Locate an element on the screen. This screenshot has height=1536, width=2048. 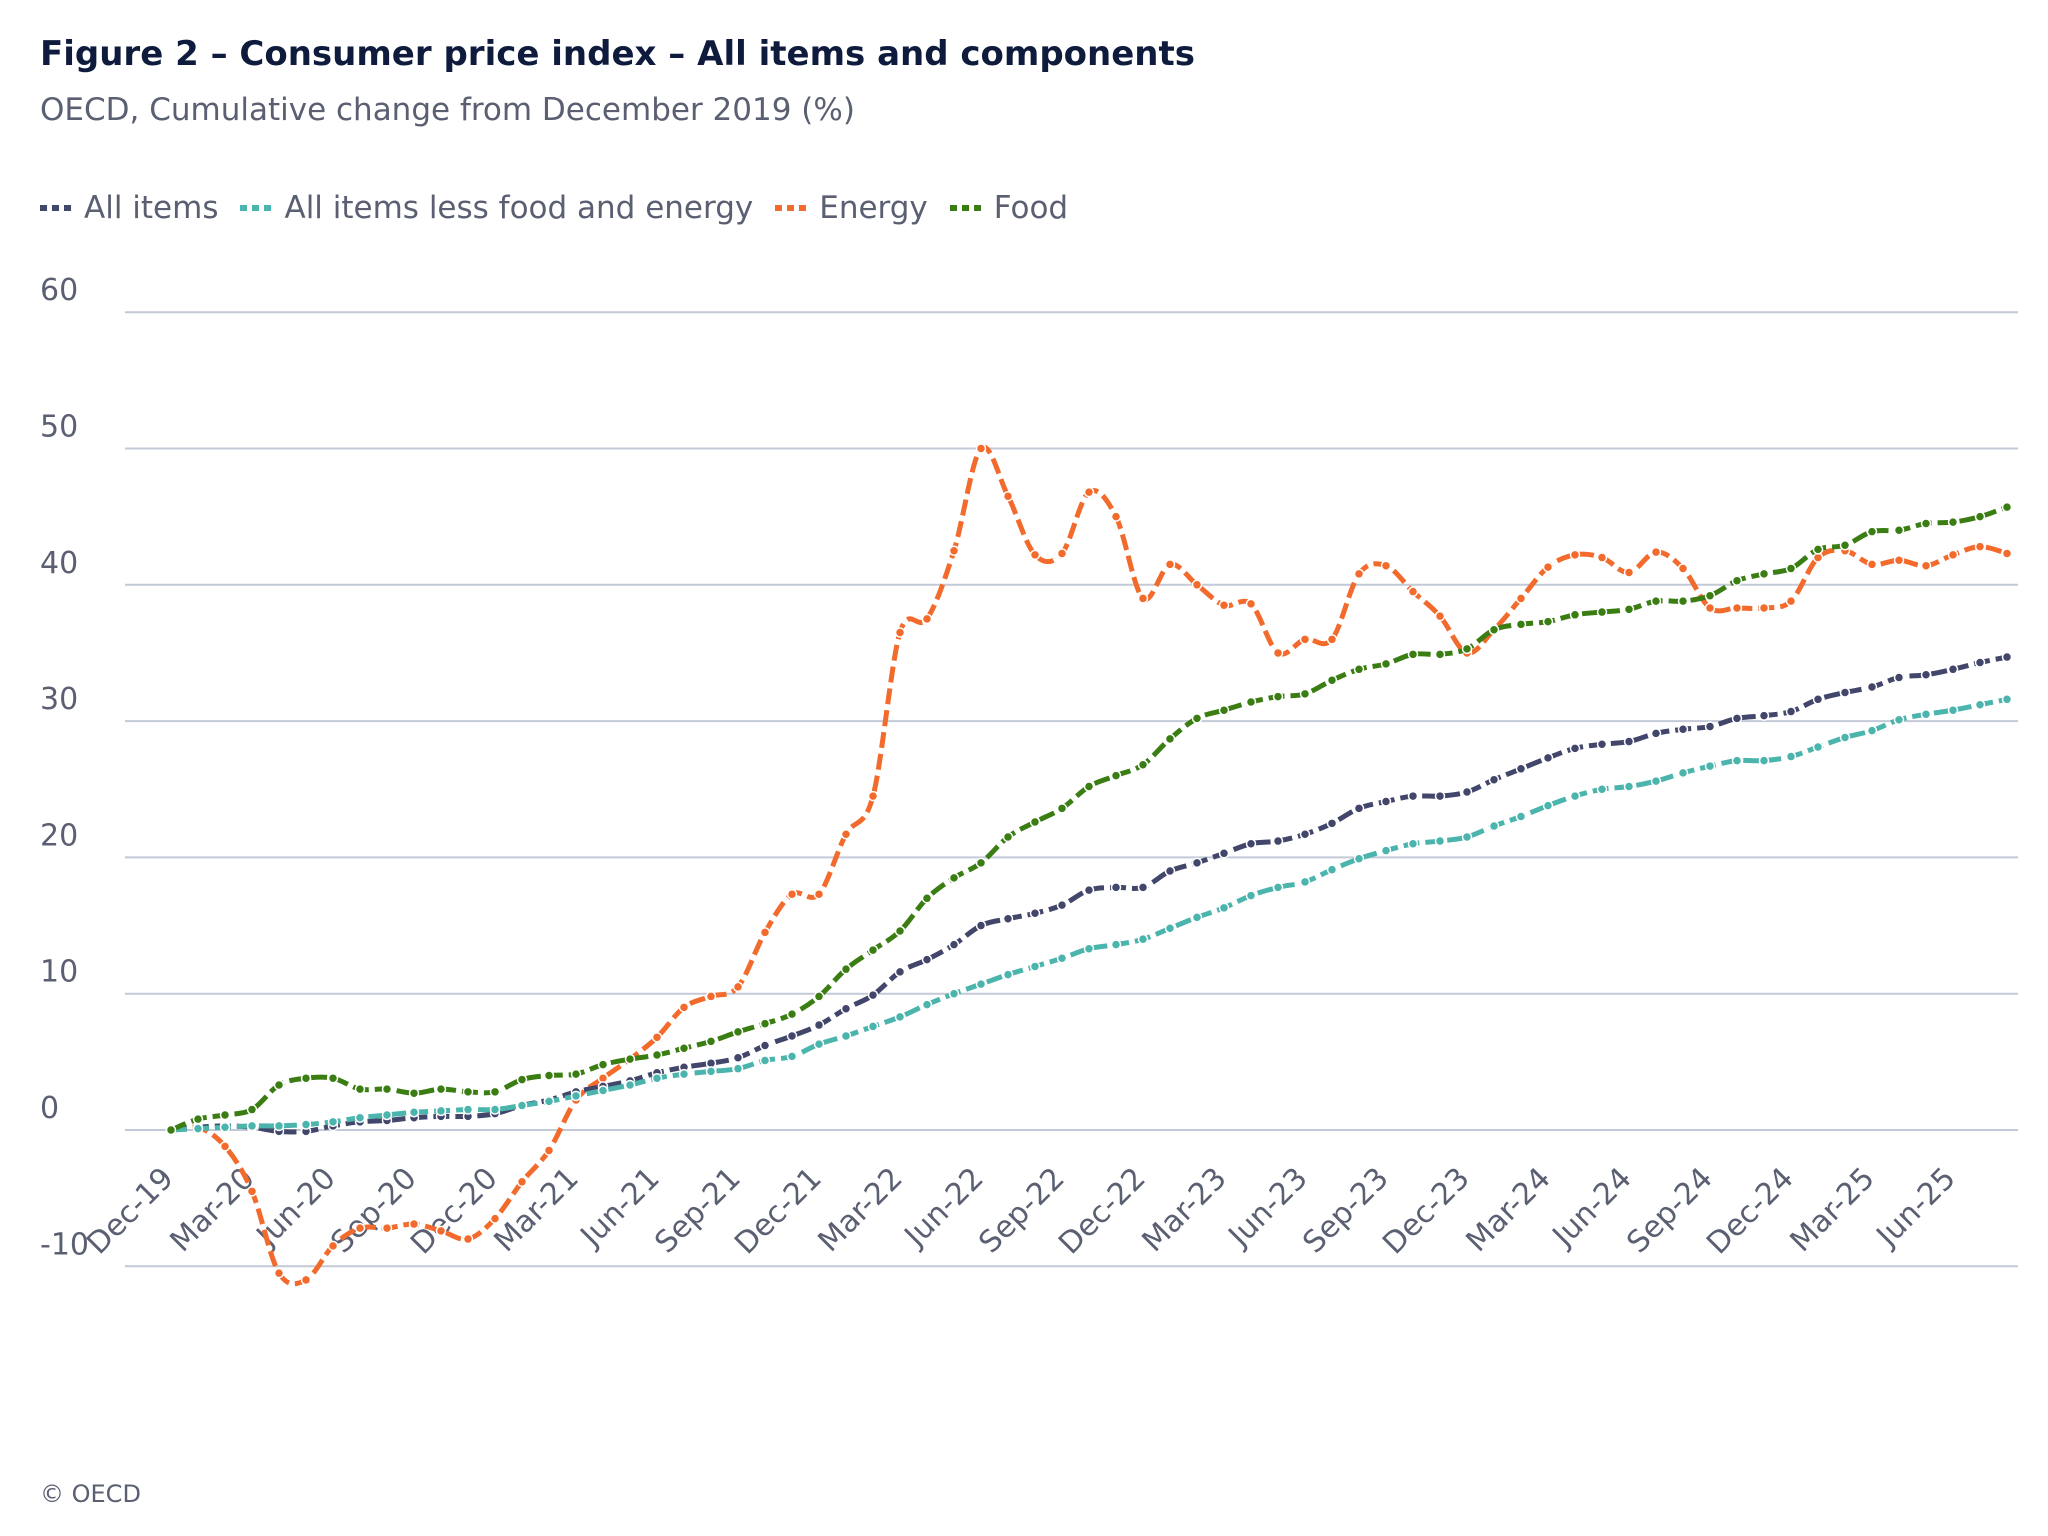
legend-item-food: Food is located at coordinates (1008, 208).